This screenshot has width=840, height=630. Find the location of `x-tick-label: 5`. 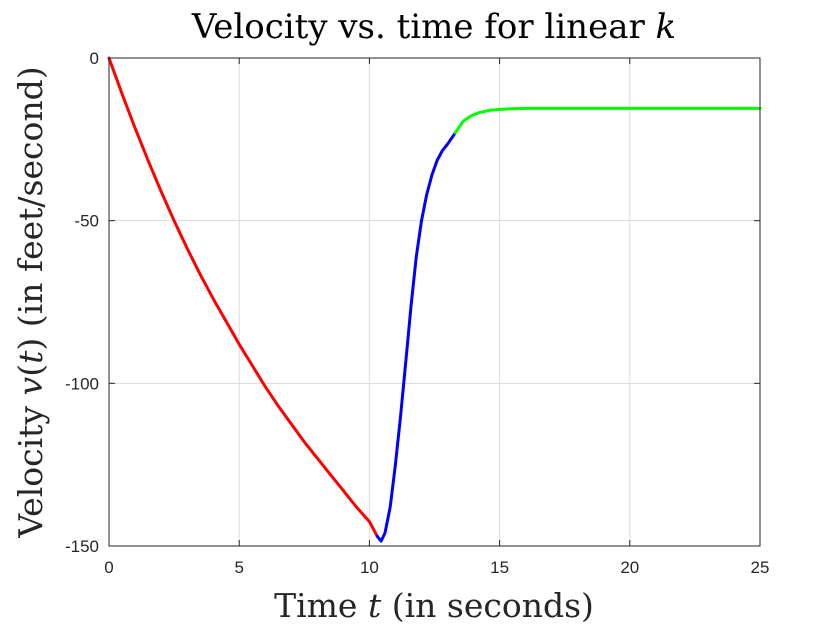

x-tick-label: 5 is located at coordinates (238, 567).